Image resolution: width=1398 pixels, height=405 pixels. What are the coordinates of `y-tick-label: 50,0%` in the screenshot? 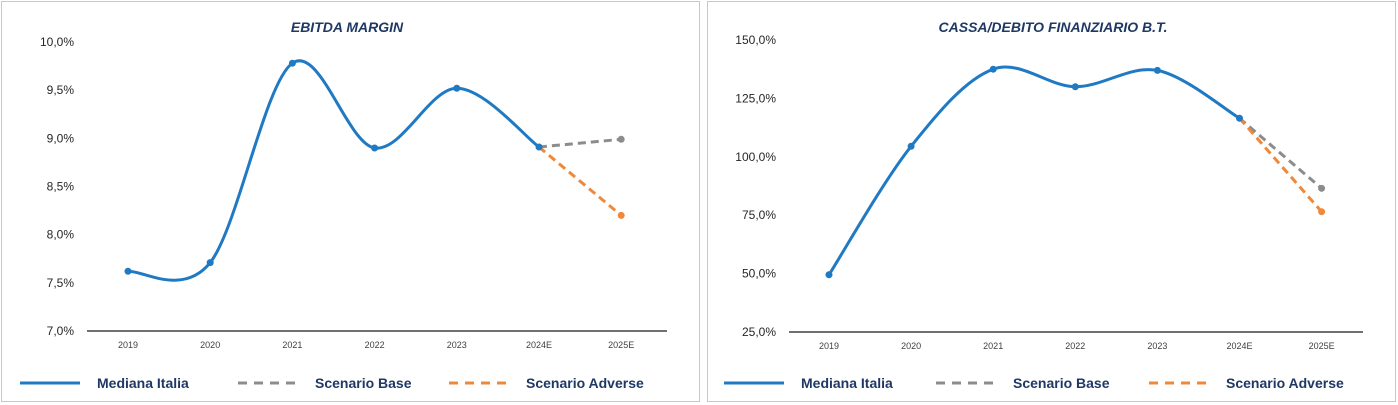 It's located at (759, 274).